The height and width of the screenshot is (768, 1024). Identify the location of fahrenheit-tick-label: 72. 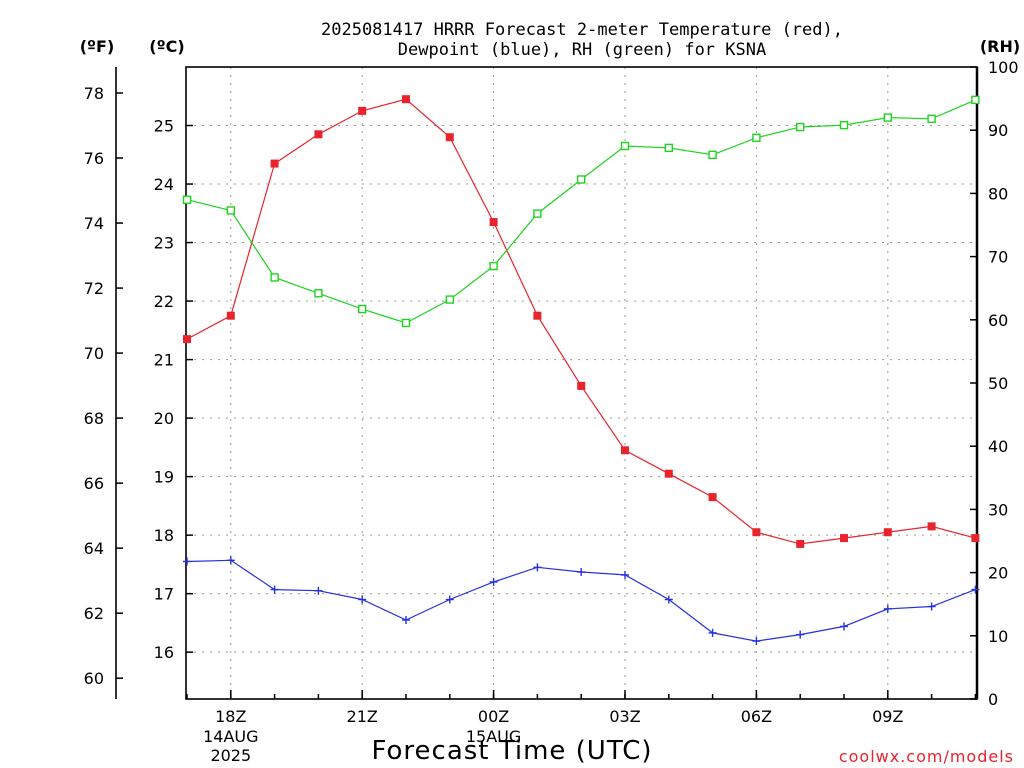
(94, 288).